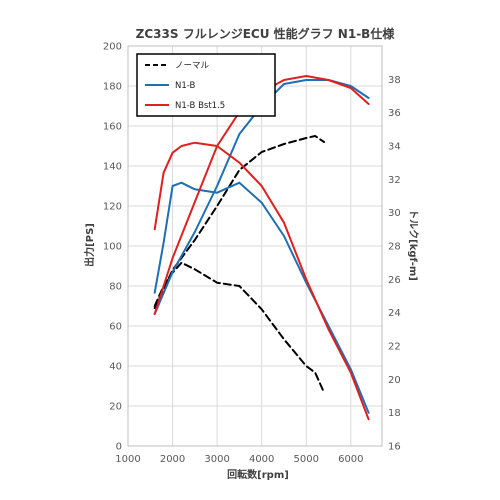  Describe the element at coordinates (112, 207) in the screenshot. I see `y-left-tick-label: 120` at that location.